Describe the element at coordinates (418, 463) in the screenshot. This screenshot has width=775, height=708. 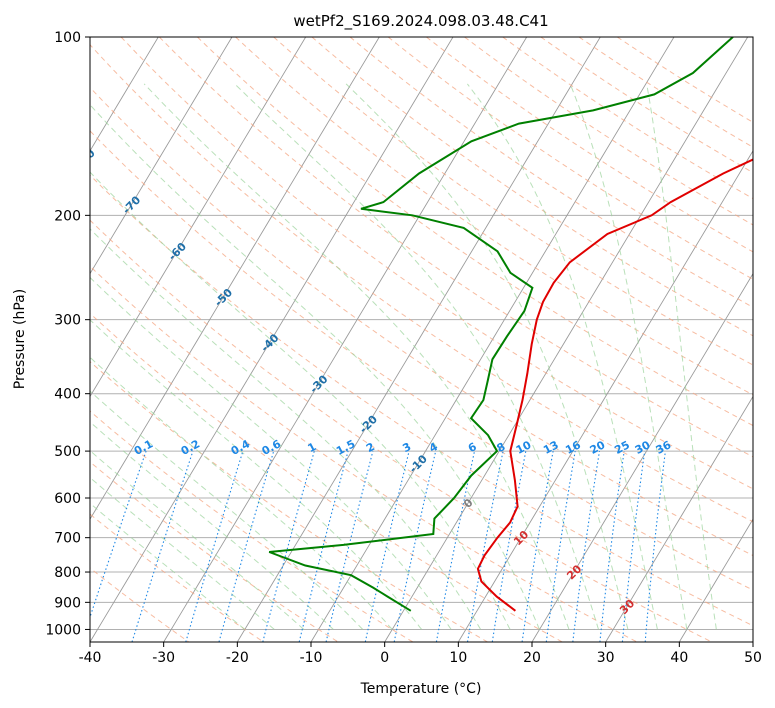
I see `isotherm-label: -10` at that location.